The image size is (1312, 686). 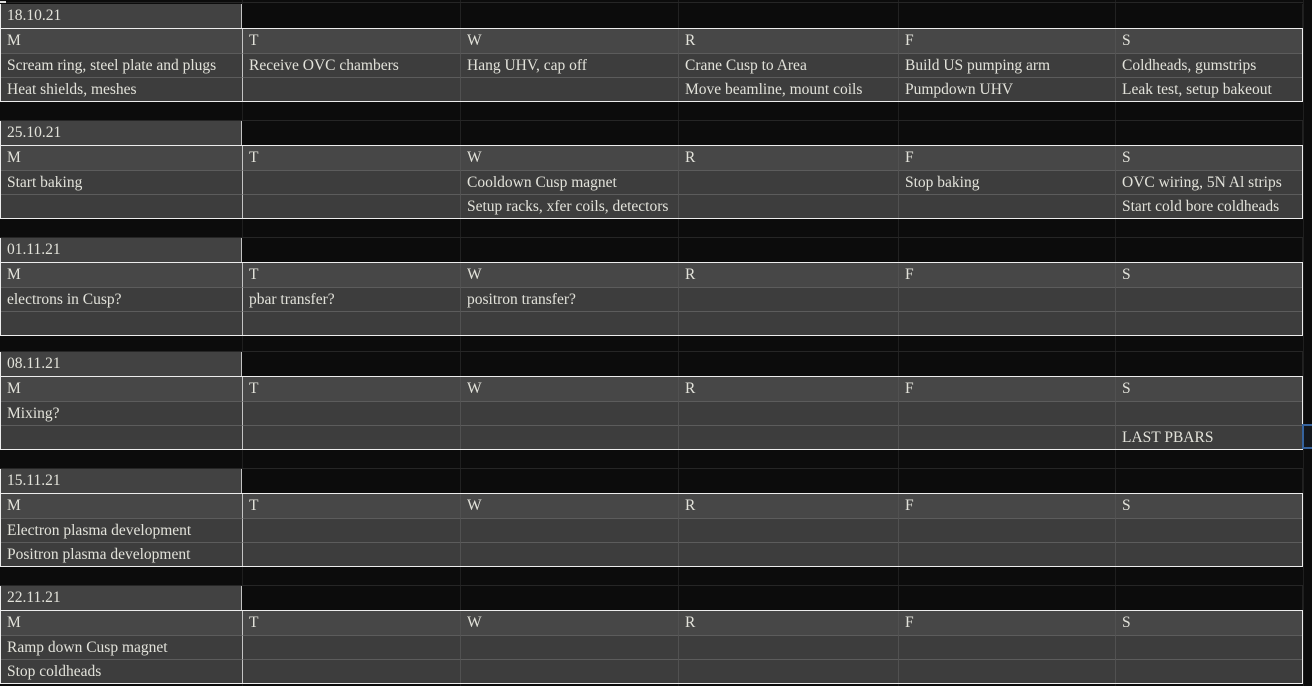 I want to click on week-date-cell: 22.11.21, so click(x=121, y=598).